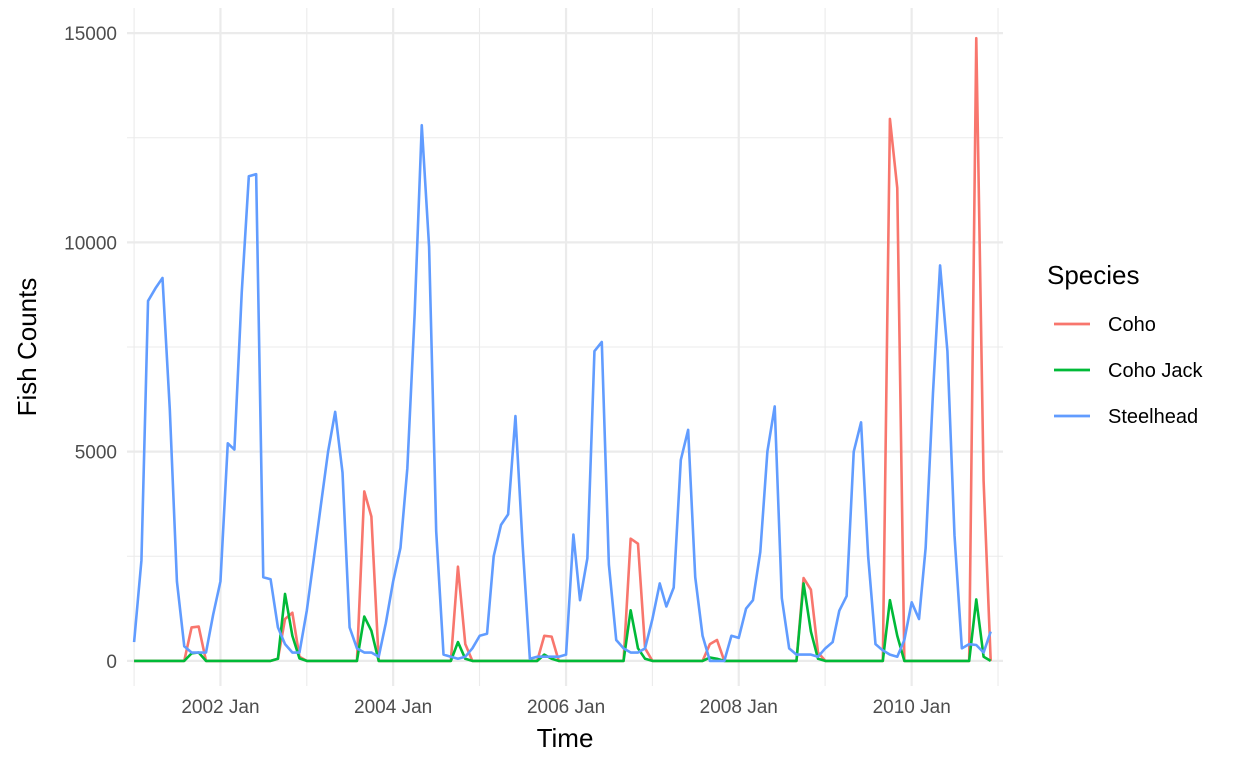  I want to click on y-tick-label: 0, so click(111, 662).